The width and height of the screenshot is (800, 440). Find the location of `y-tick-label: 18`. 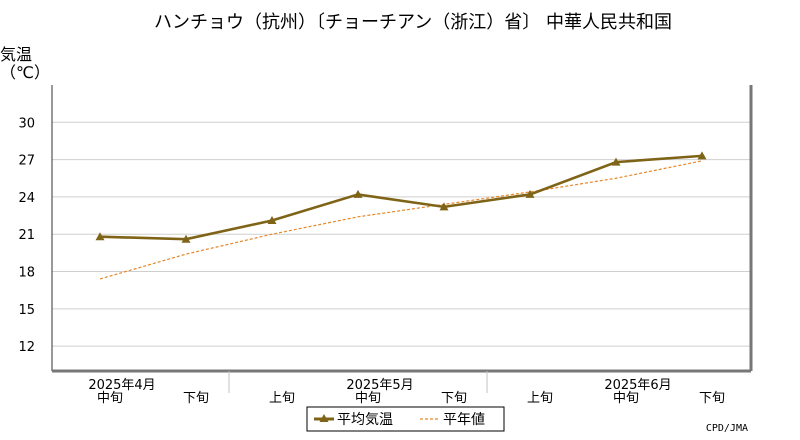

y-tick-label: 18 is located at coordinates (26, 273).